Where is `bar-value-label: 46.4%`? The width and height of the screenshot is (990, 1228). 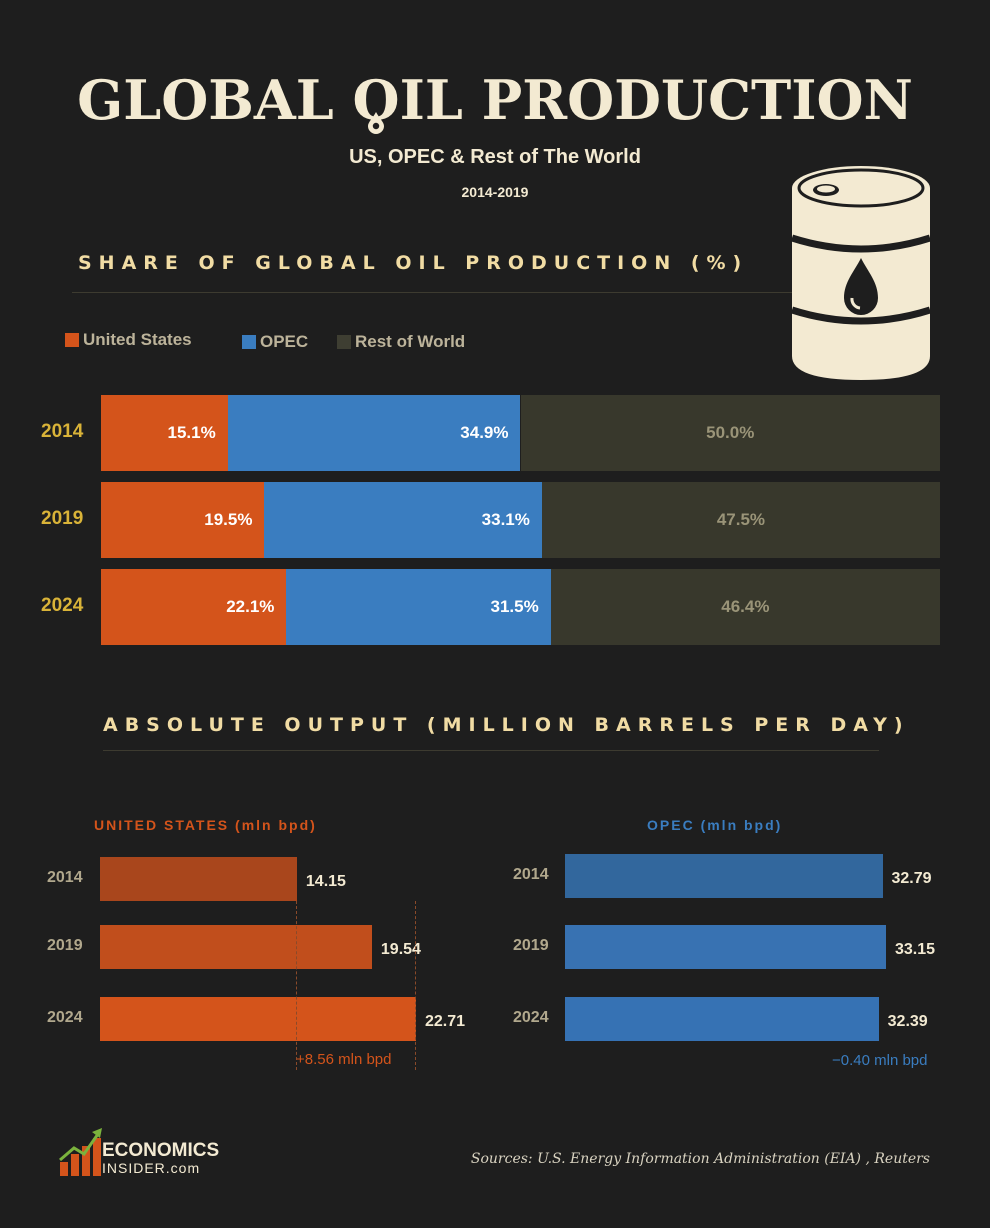
bar-value-label: 46.4% is located at coordinates (745, 606).